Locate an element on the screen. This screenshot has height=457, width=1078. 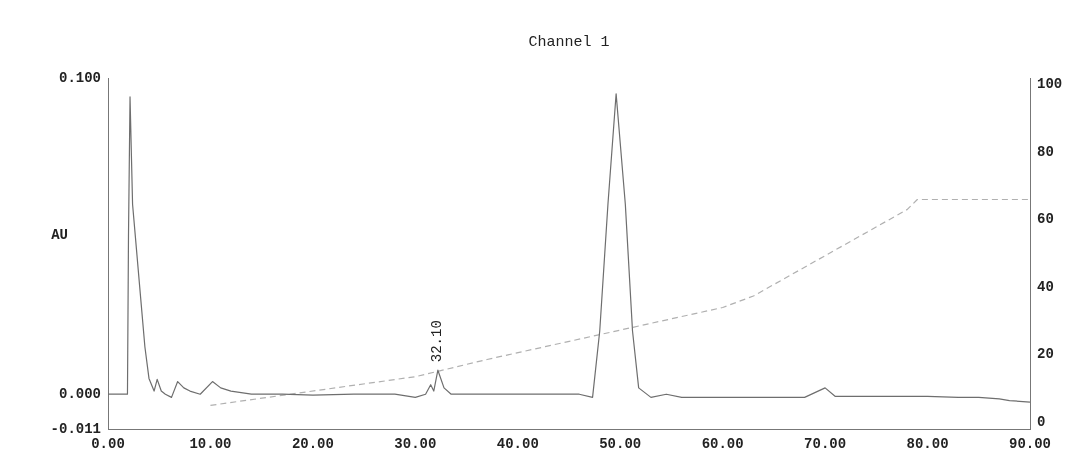
x-tick-label: 50.00 is located at coordinates (620, 443).